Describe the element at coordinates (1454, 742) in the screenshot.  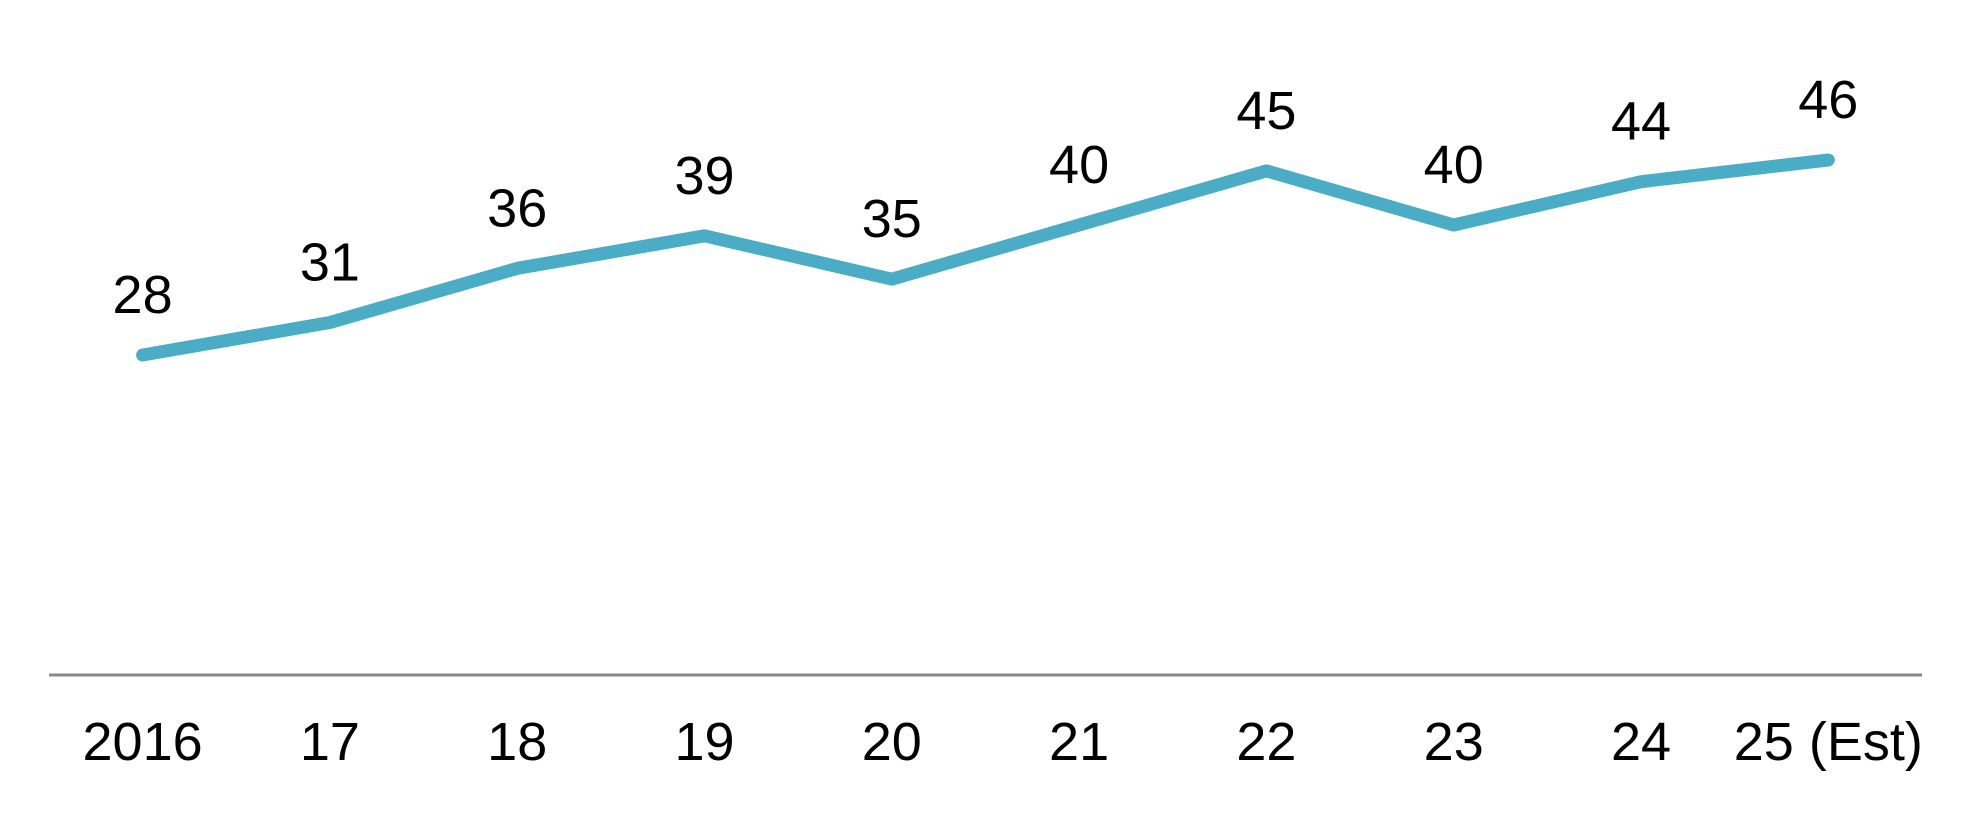
I see `x-axis-label: 23` at that location.